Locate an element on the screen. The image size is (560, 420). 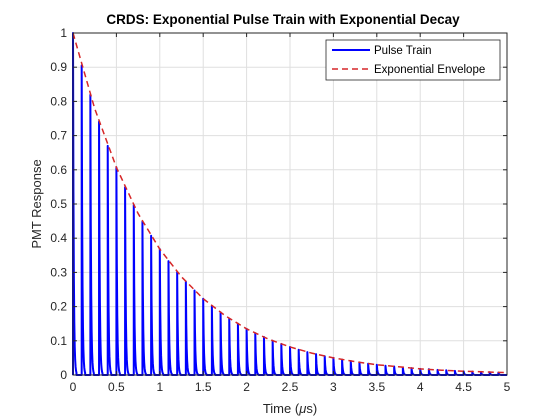
x-tick-label: 0.5 is located at coordinates (116, 387).